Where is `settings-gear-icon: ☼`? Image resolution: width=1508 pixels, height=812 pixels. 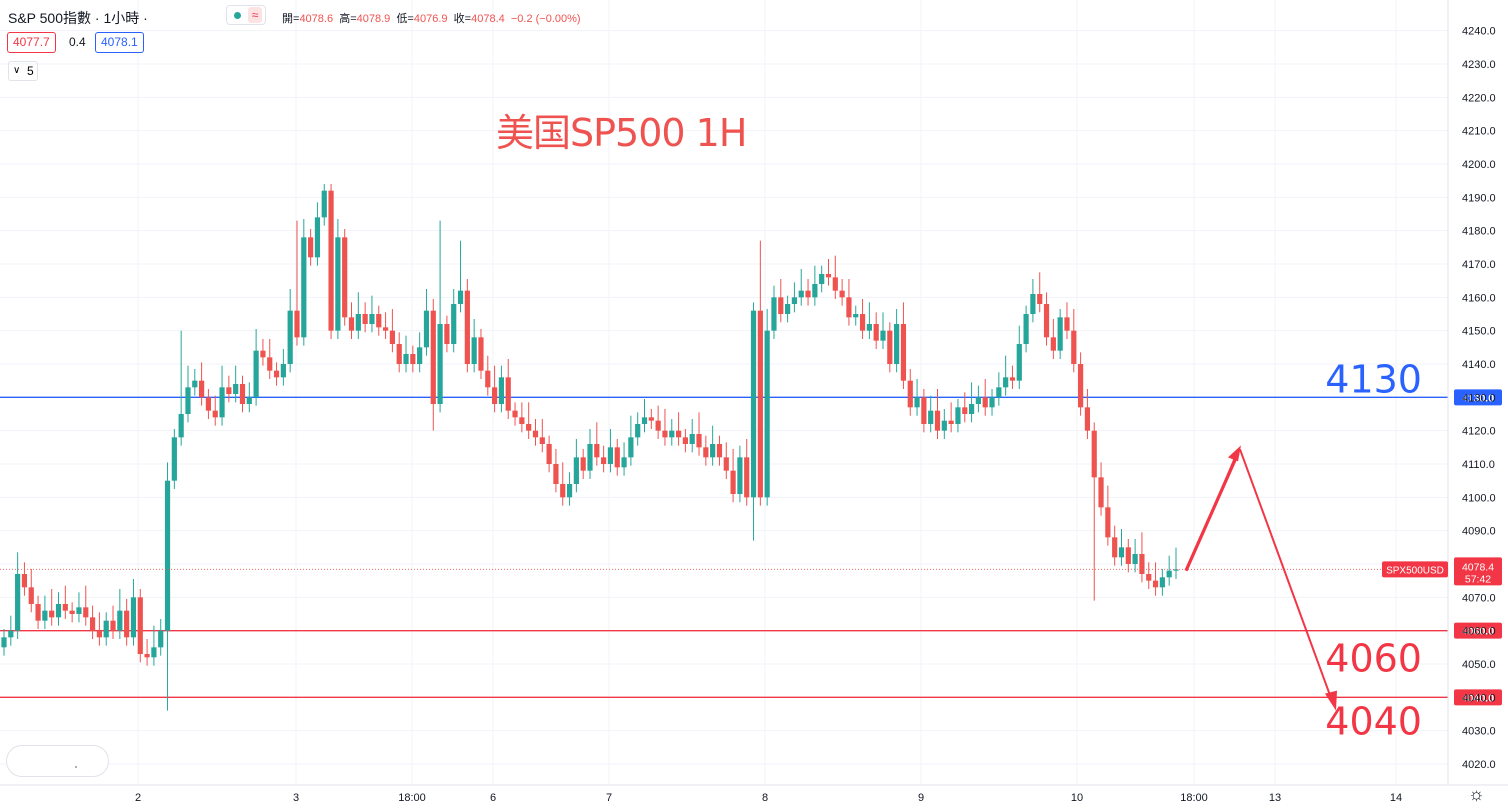 settings-gear-icon: ☼ is located at coordinates (1476, 794).